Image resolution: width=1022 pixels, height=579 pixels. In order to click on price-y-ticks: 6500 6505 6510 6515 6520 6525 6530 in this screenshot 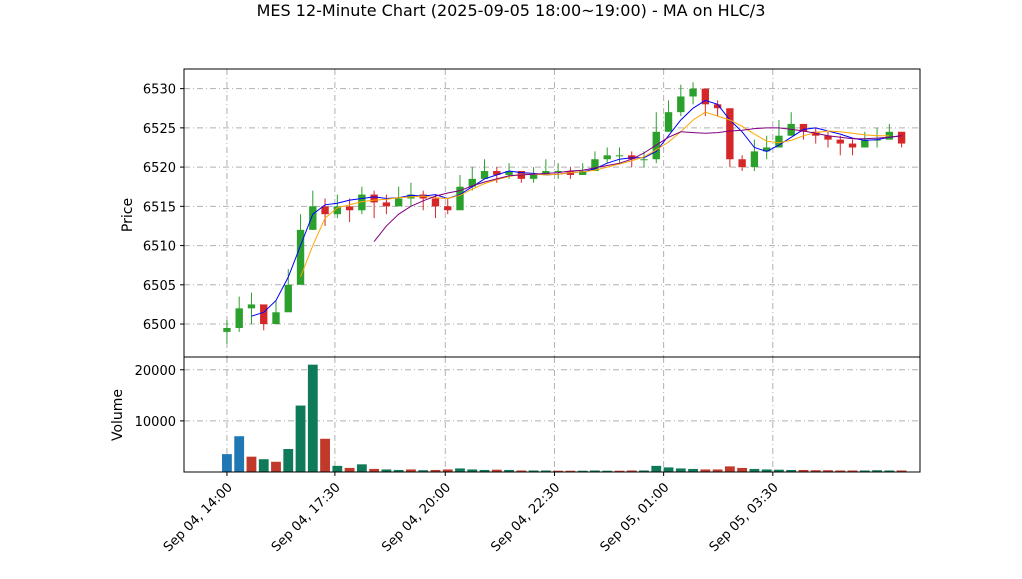, I will do `click(163, 208)`.